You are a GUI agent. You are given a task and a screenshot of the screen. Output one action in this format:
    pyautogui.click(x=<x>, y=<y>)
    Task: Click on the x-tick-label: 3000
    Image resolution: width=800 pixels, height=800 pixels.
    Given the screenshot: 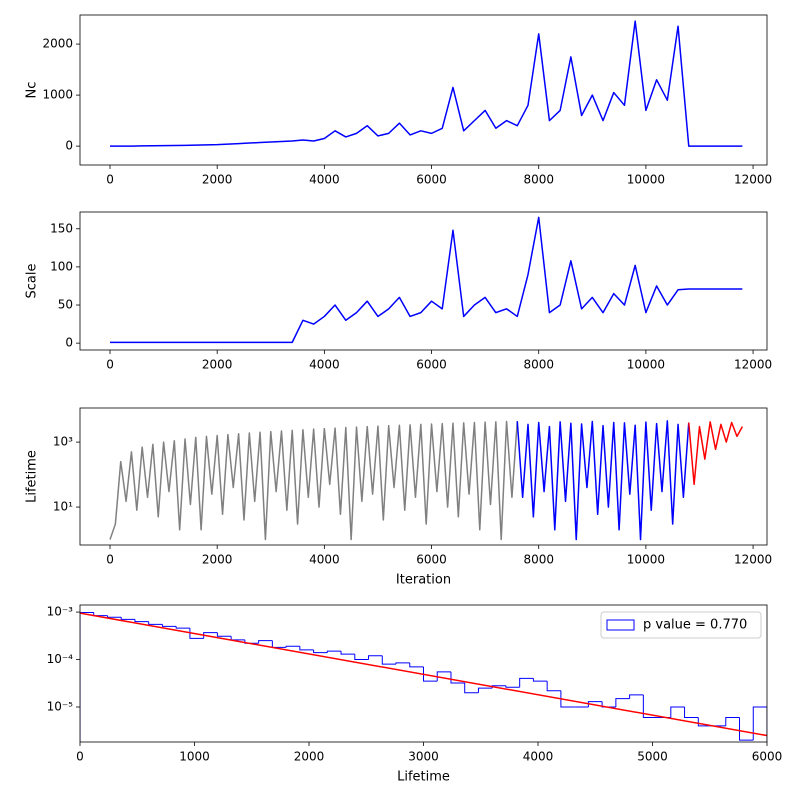 What is the action you would take?
    pyautogui.click(x=423, y=757)
    